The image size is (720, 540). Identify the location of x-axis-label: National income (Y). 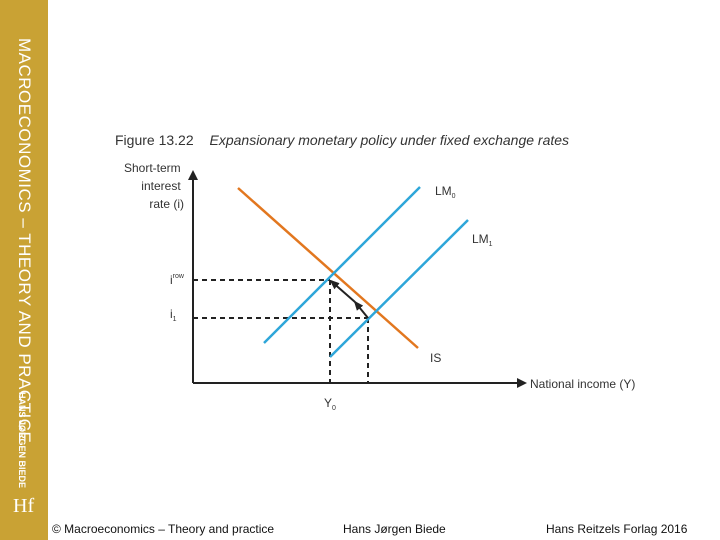
(582, 384).